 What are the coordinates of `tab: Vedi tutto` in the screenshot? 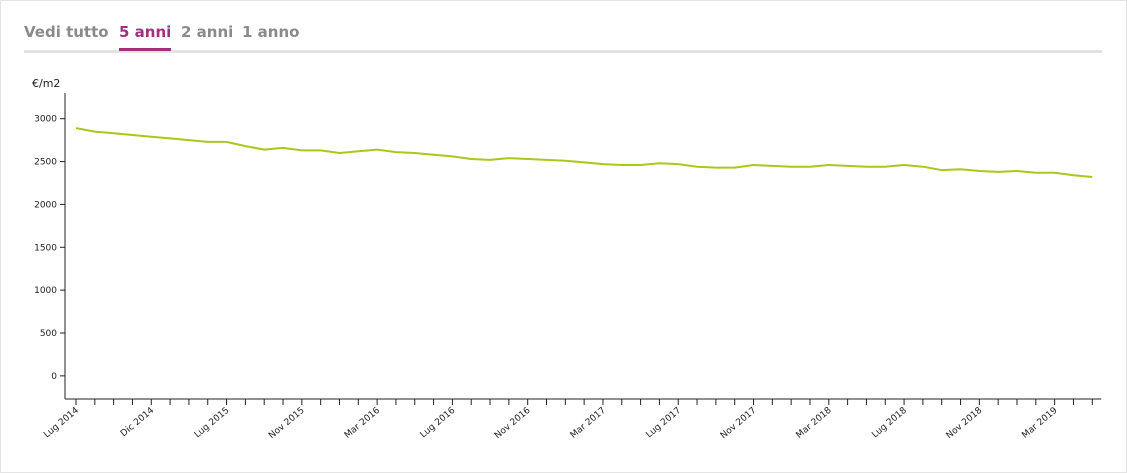 It's located at (66, 32).